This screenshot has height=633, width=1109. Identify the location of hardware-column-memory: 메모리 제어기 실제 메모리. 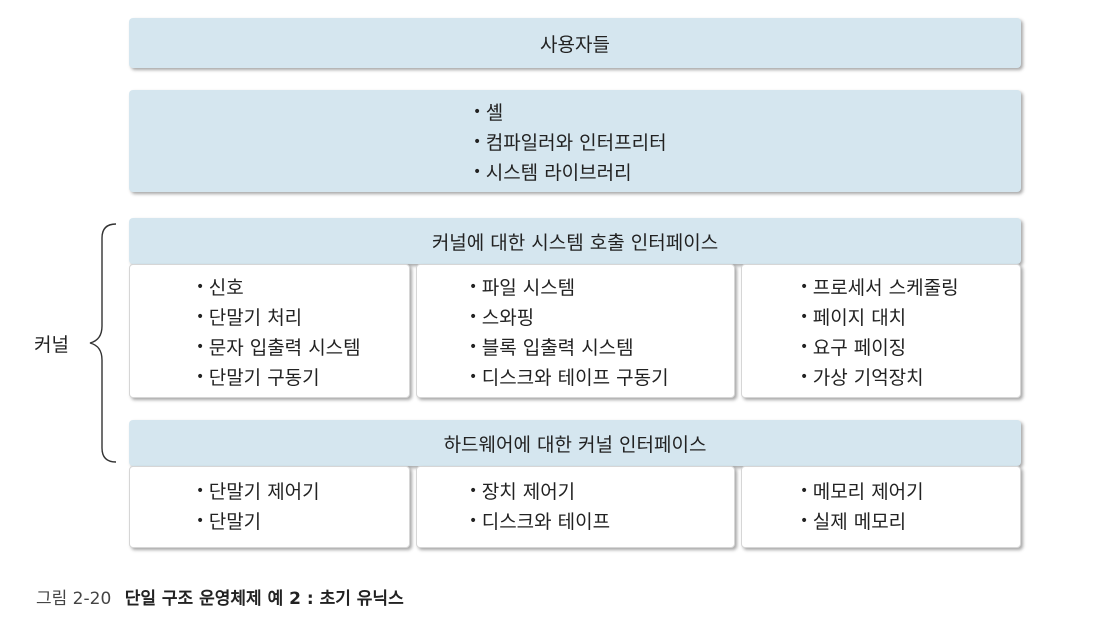
(881, 507).